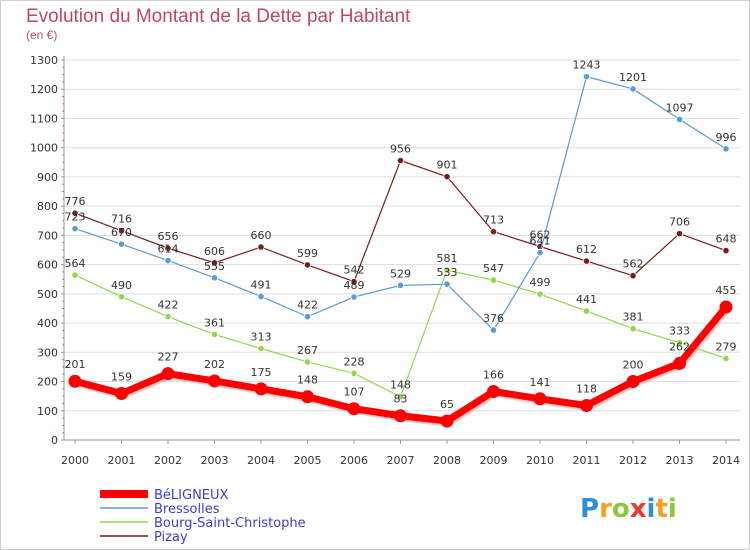 The width and height of the screenshot is (750, 550). What do you see at coordinates (230, 523) in the screenshot?
I see `legend-label: Bourg-Saint-Christophe` at bounding box center [230, 523].